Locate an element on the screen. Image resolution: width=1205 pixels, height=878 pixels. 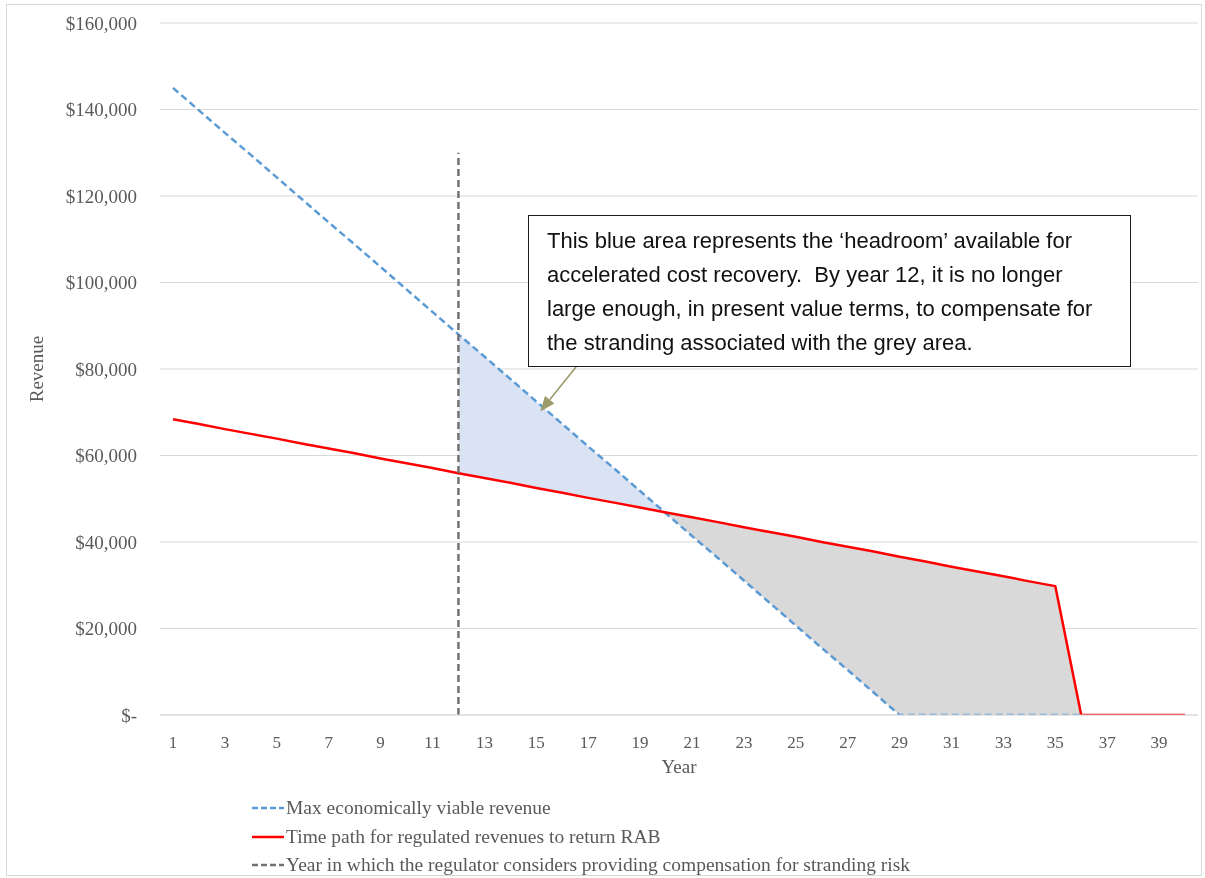
x-tick-label: 33 is located at coordinates (1003, 743).